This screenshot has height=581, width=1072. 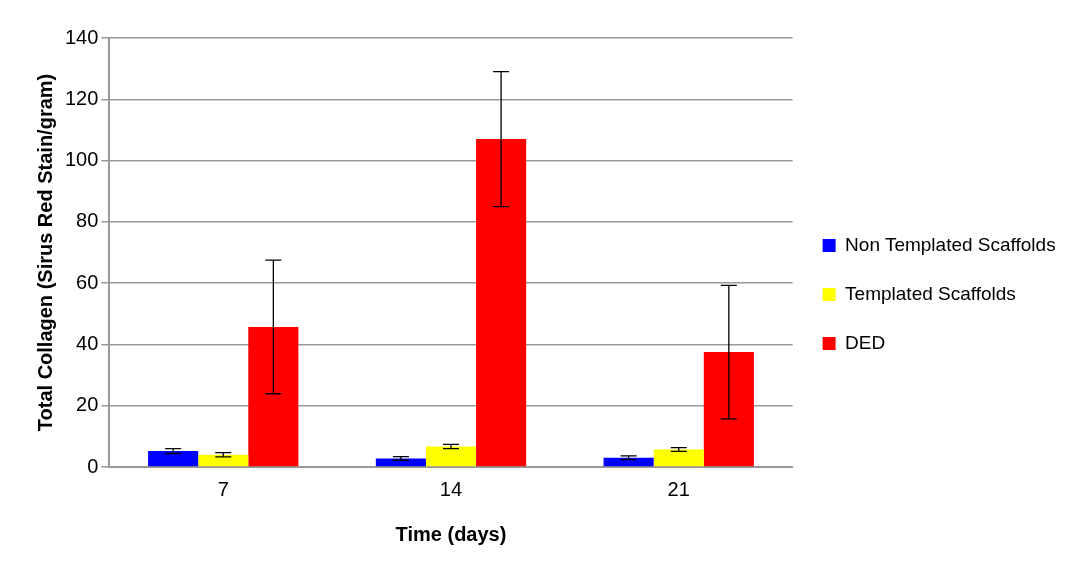 What do you see at coordinates (678, 488) in the screenshot?
I see `x-tick-label: 21` at bounding box center [678, 488].